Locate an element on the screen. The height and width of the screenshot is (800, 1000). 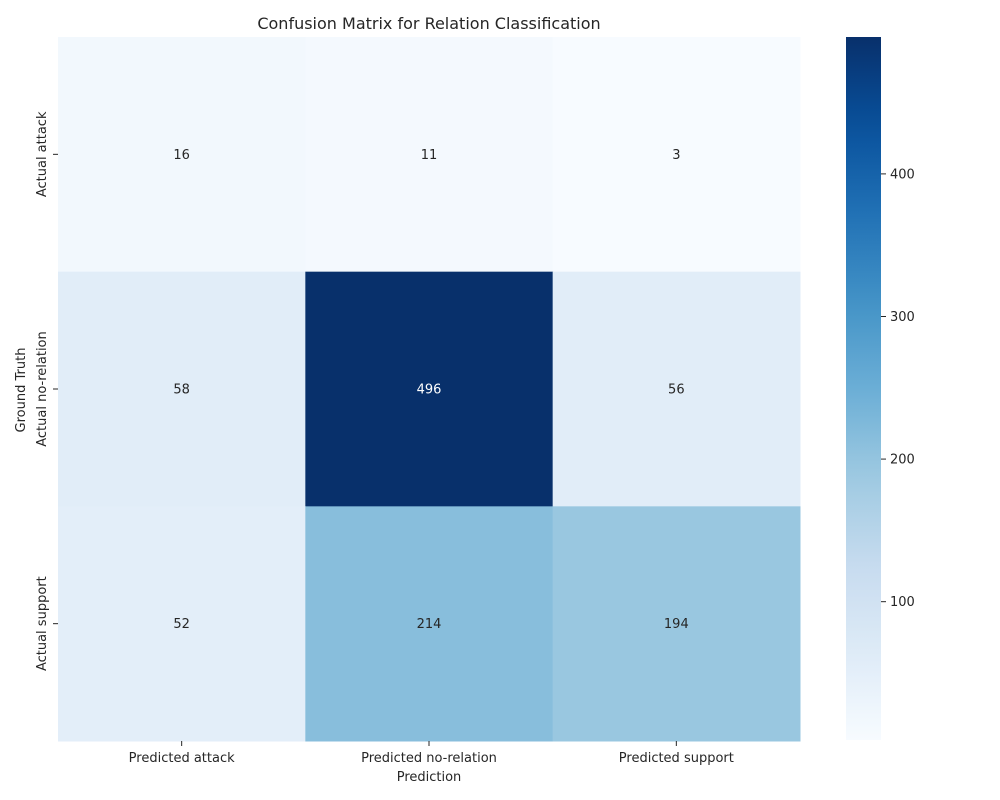
cell-value-label: 496 is located at coordinates (429, 390).